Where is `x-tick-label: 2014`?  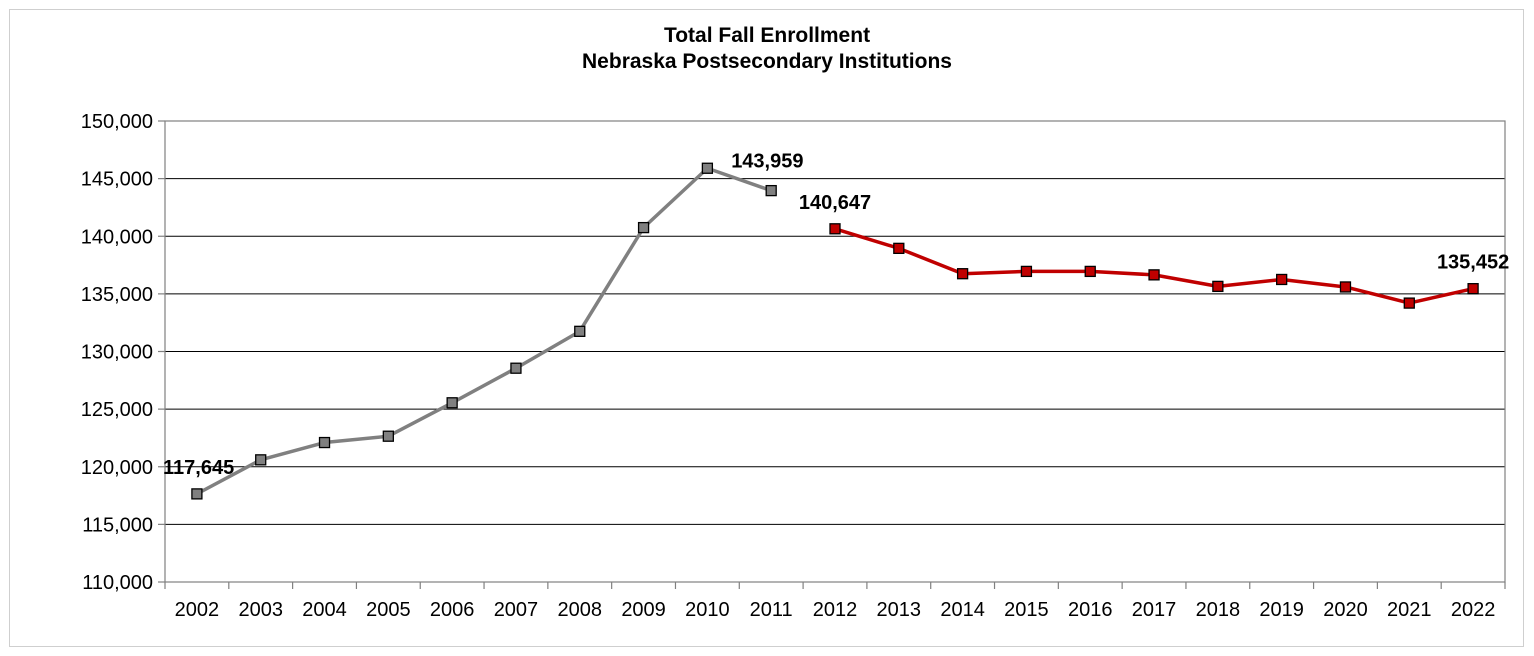 x-tick-label: 2014 is located at coordinates (962, 610).